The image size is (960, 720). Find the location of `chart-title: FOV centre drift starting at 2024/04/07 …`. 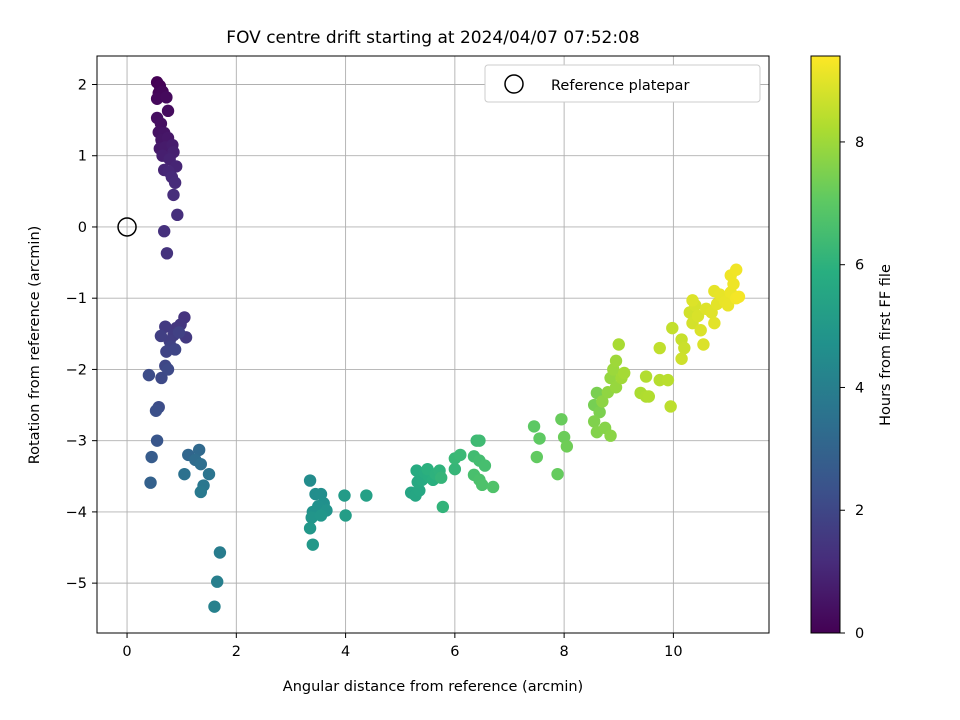

chart-title: FOV centre drift starting at 2024/04/07 … is located at coordinates (432, 38).